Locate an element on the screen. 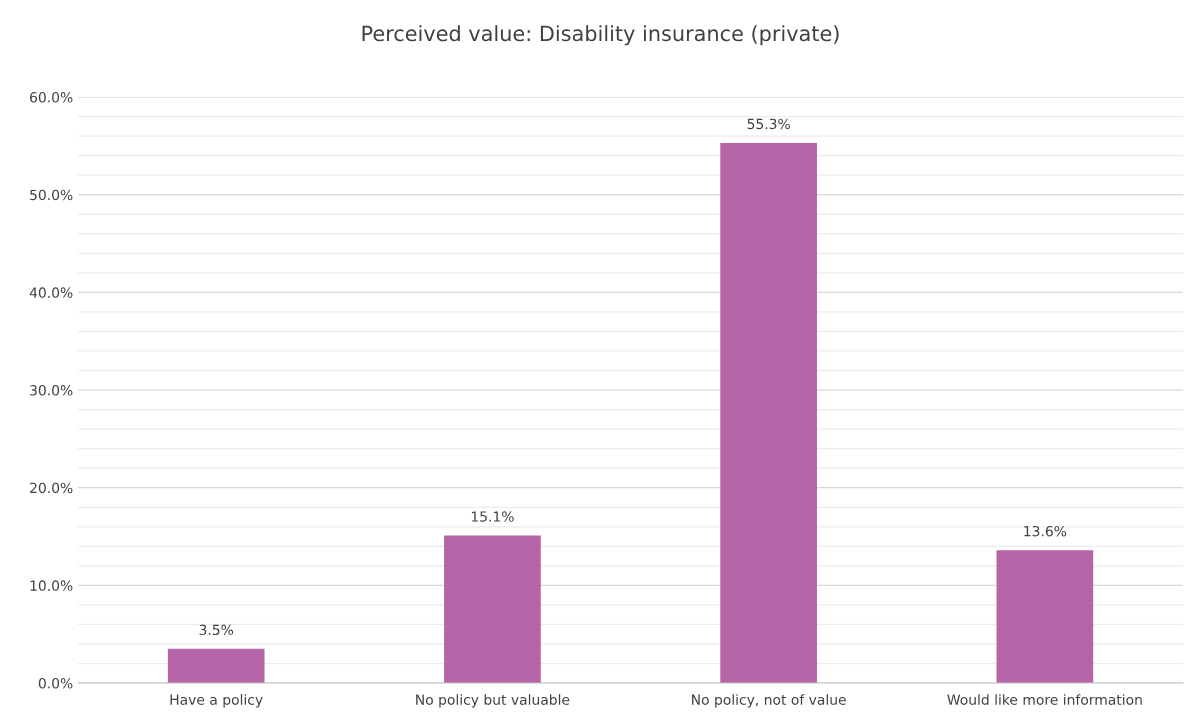 The image size is (1201, 719). y-tick-label: 0.0% is located at coordinates (55, 683).